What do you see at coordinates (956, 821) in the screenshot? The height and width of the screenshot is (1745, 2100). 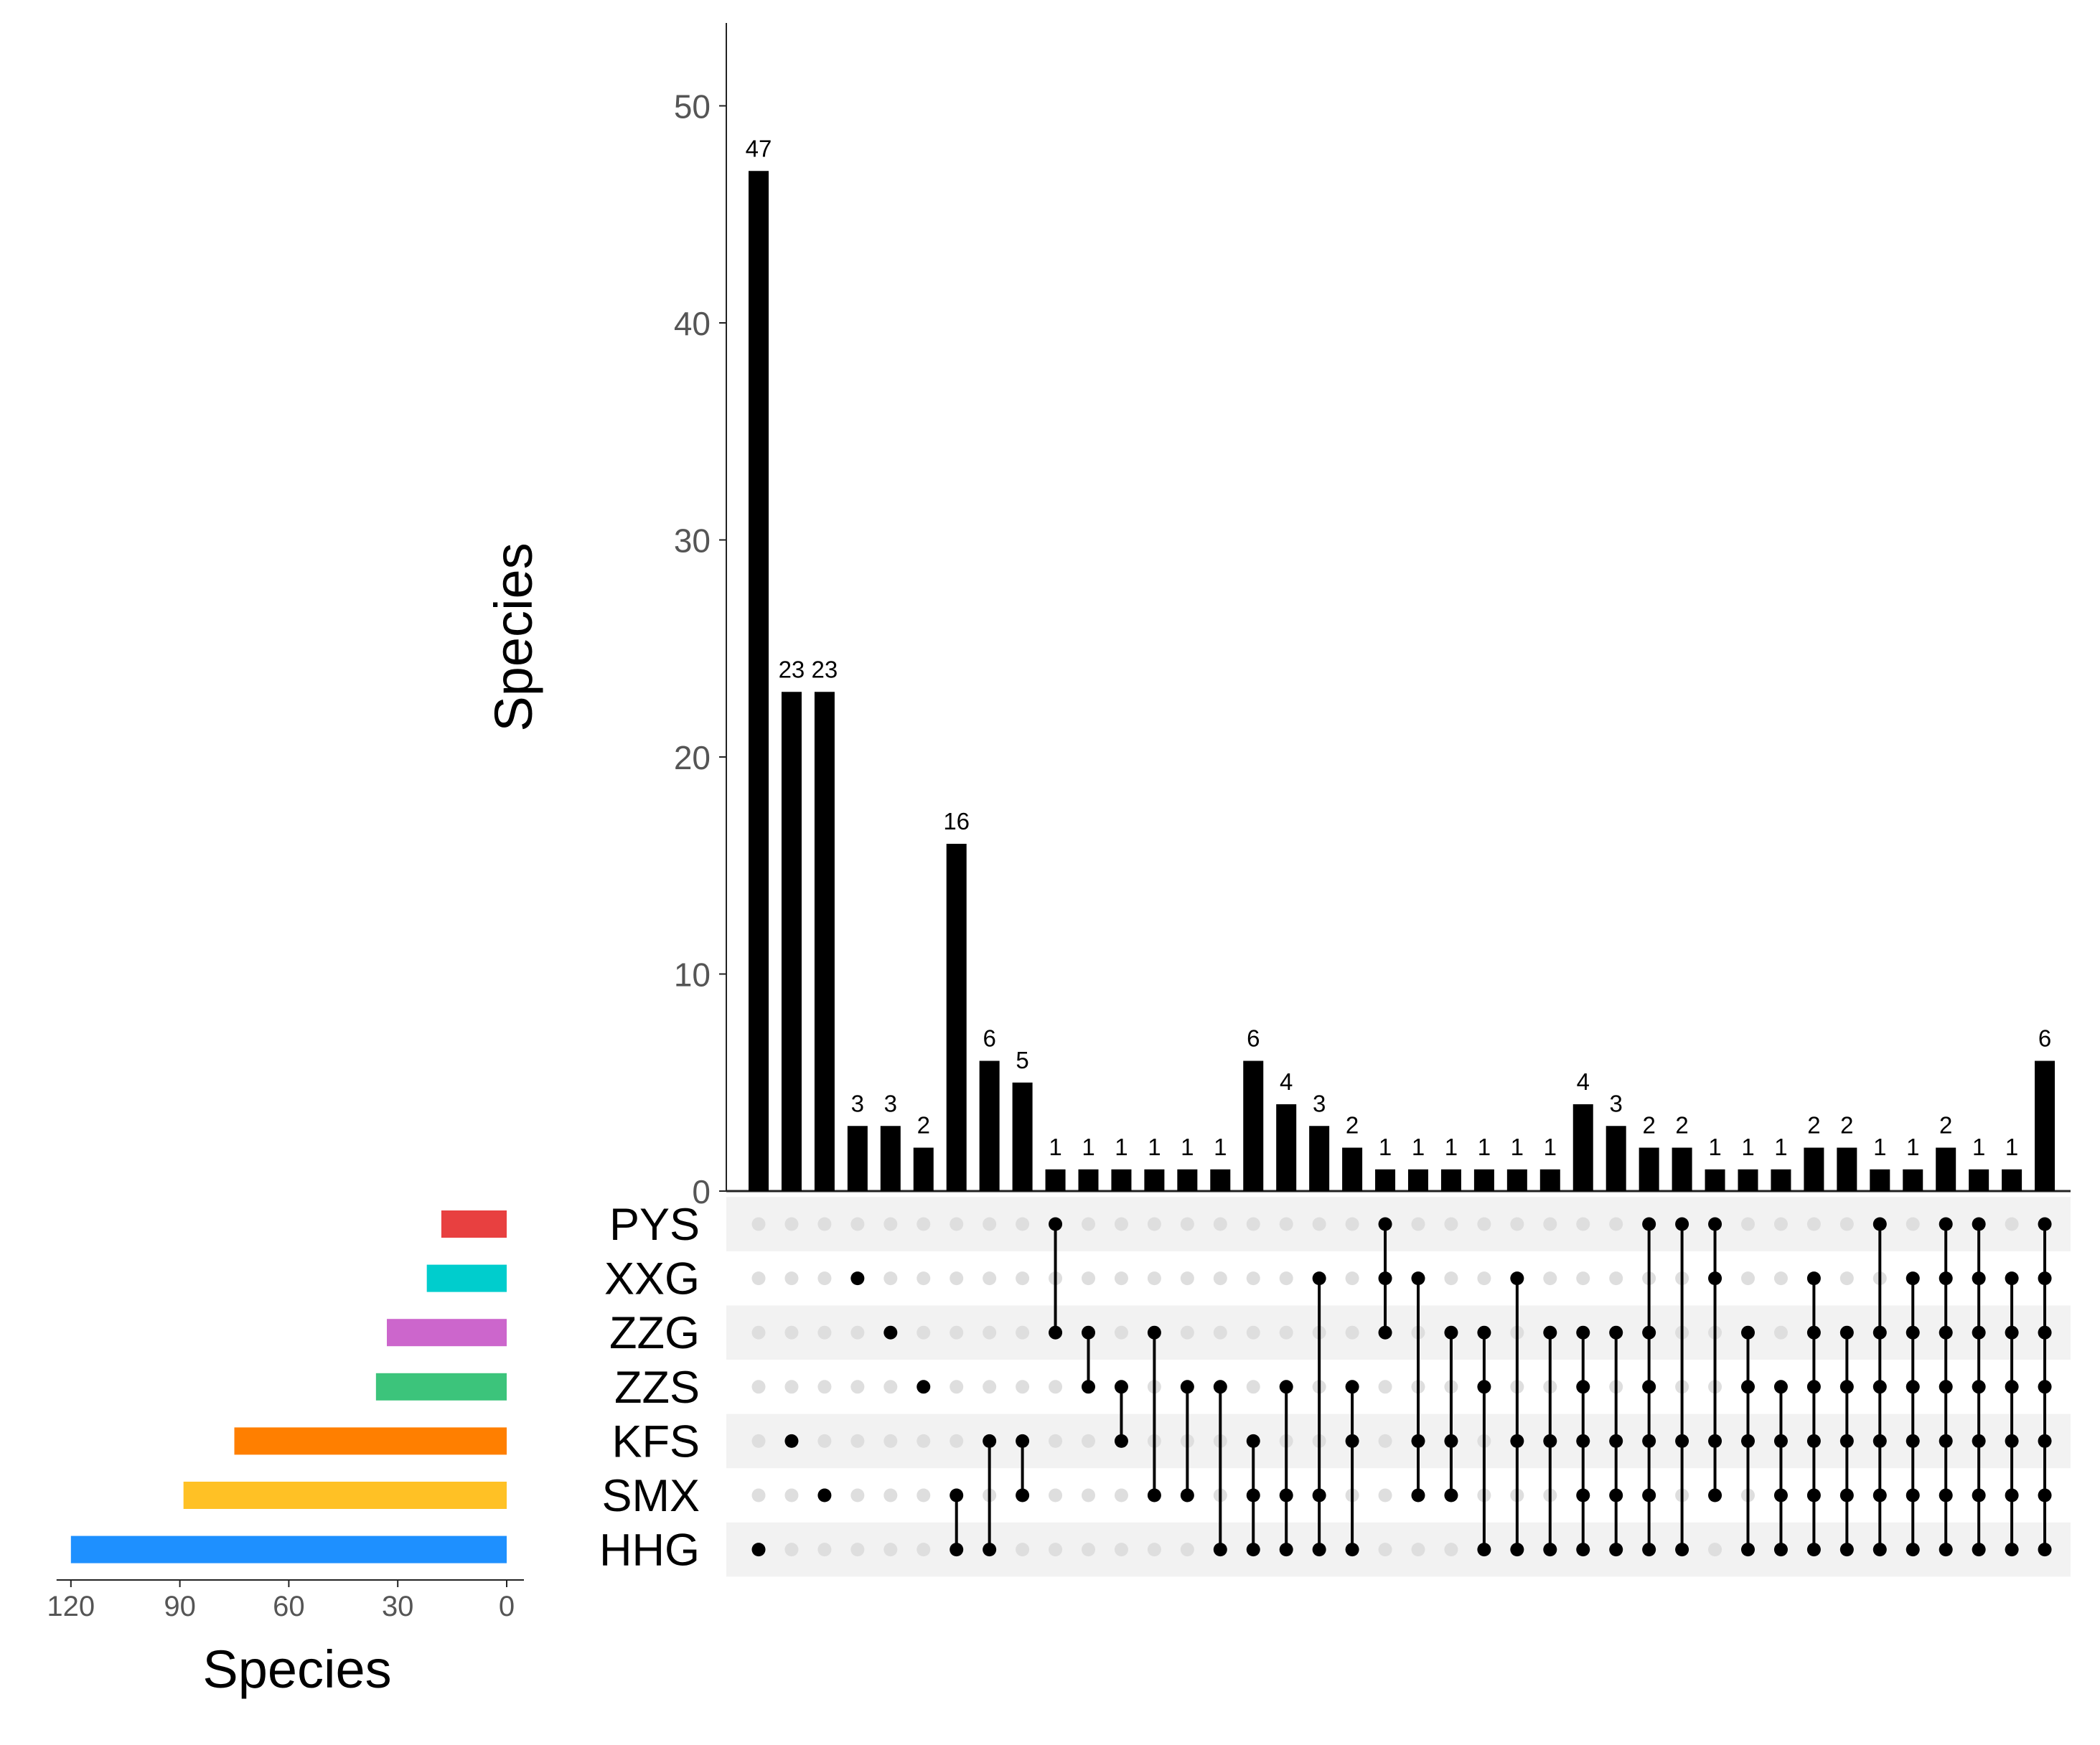 I see `bar-value-label: 16` at bounding box center [956, 821].